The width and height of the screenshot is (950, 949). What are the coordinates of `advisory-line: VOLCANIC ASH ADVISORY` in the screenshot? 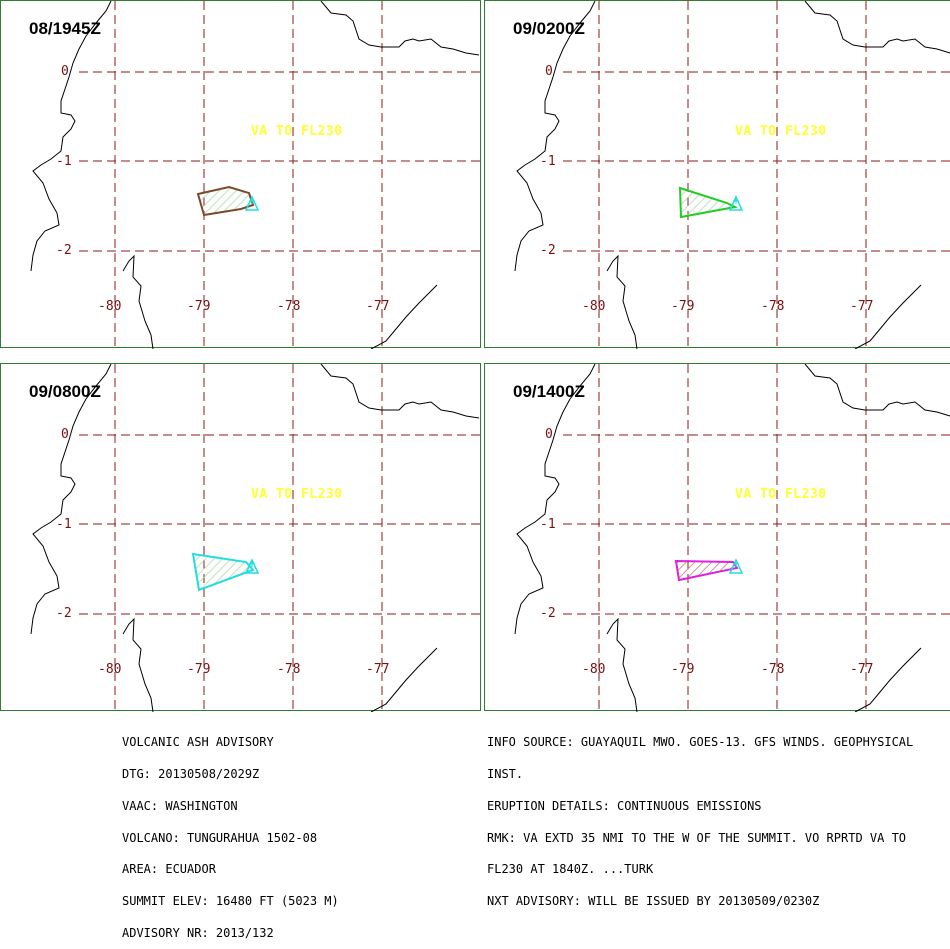 It's located at (198, 742).